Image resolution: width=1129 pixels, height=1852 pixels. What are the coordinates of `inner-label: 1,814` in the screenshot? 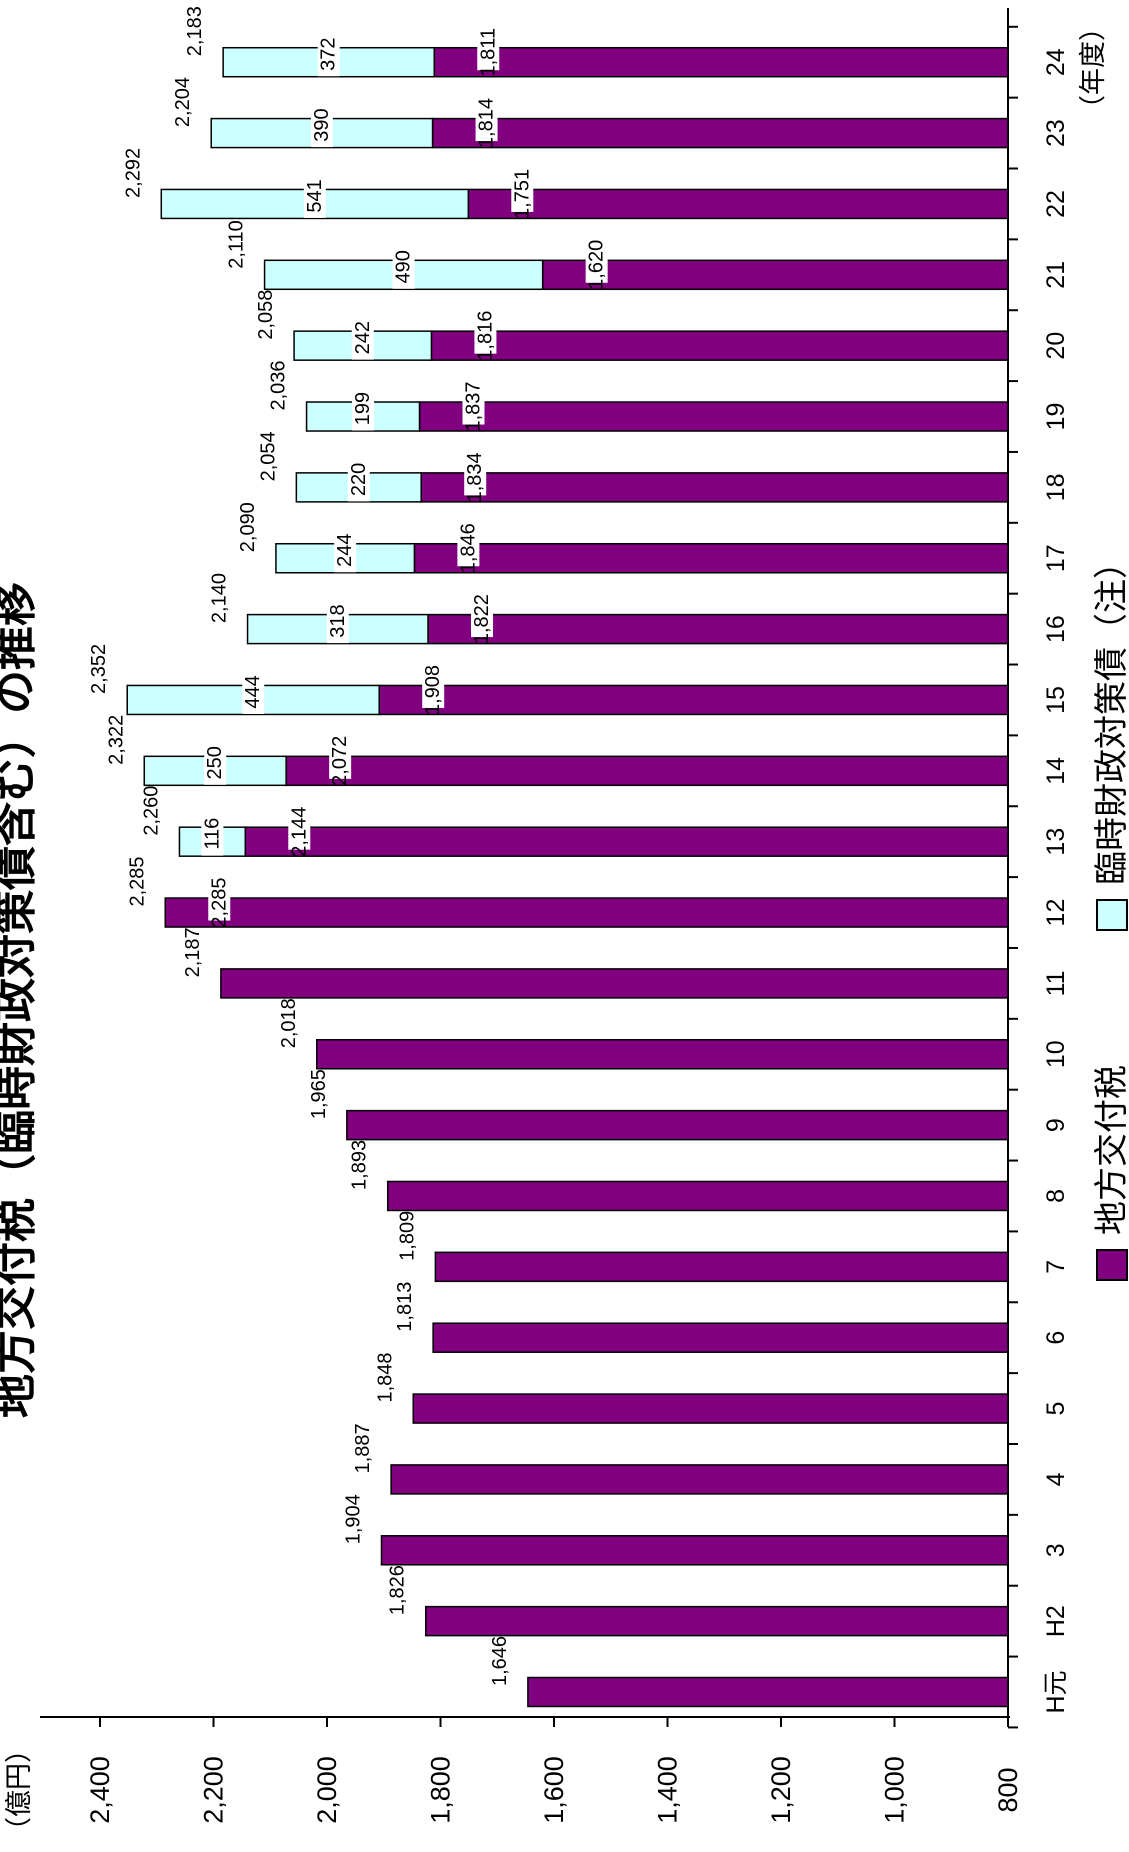 It's located at (487, 123).